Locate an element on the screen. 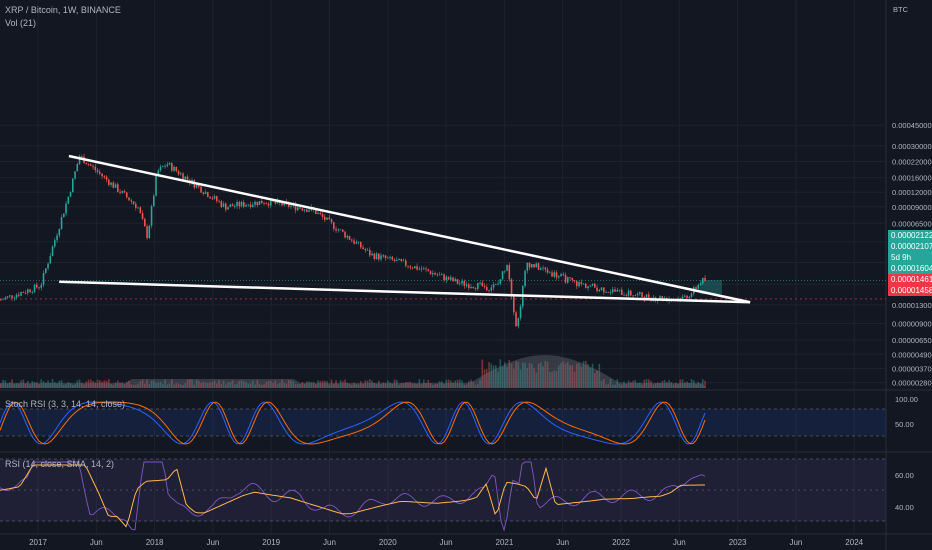  stoch-rsi-label: Stoch RSI (3, 3, 14, 14, close) is located at coordinates (65, 404).